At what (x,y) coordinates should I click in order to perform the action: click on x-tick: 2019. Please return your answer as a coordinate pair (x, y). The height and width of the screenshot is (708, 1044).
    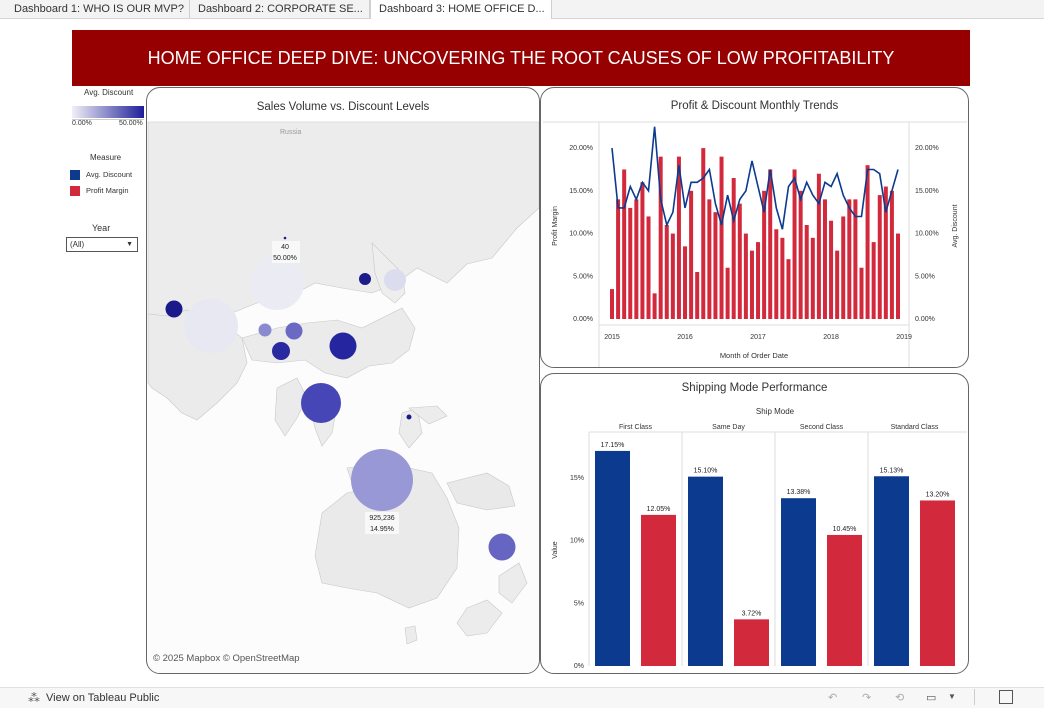
    Looking at the image, I should click on (904, 337).